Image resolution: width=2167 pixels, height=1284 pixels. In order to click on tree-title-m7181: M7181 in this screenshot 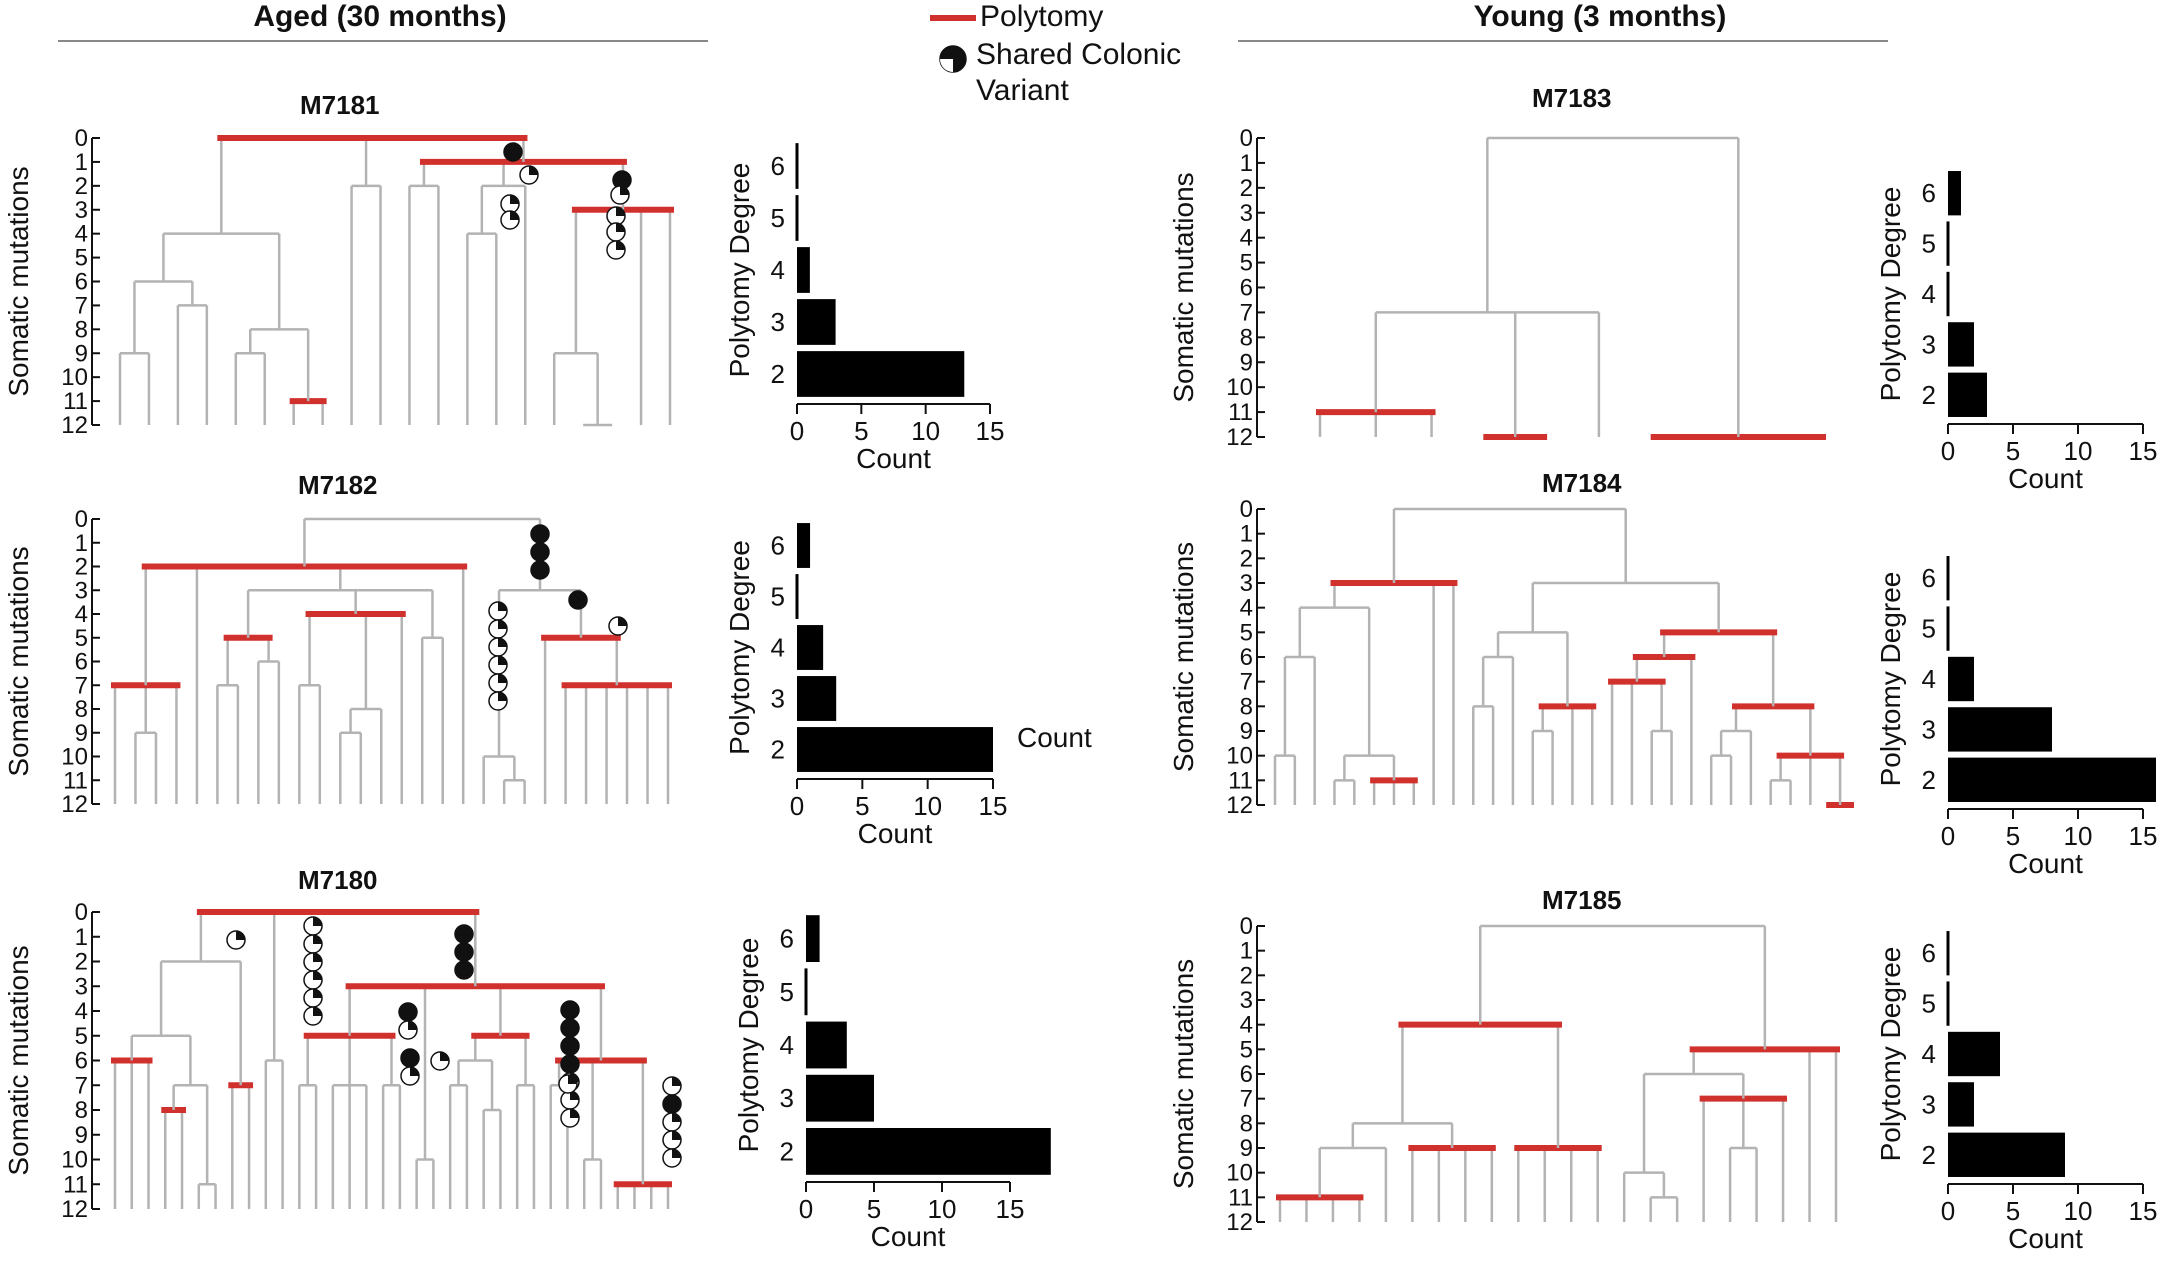, I will do `click(340, 105)`.